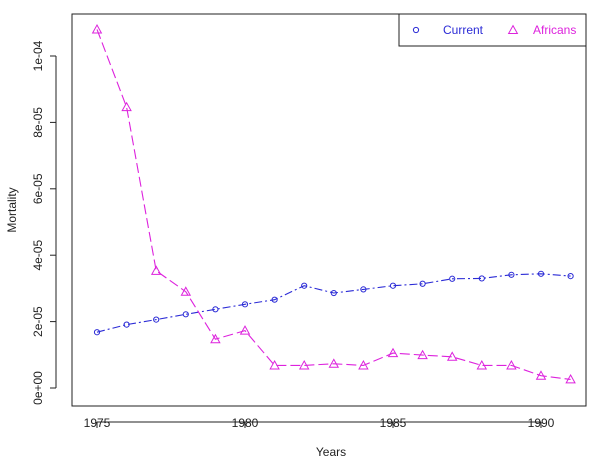 This screenshot has height=464, width=589. Describe the element at coordinates (541, 423) in the screenshot. I see `x-tick-label: 1990` at that location.